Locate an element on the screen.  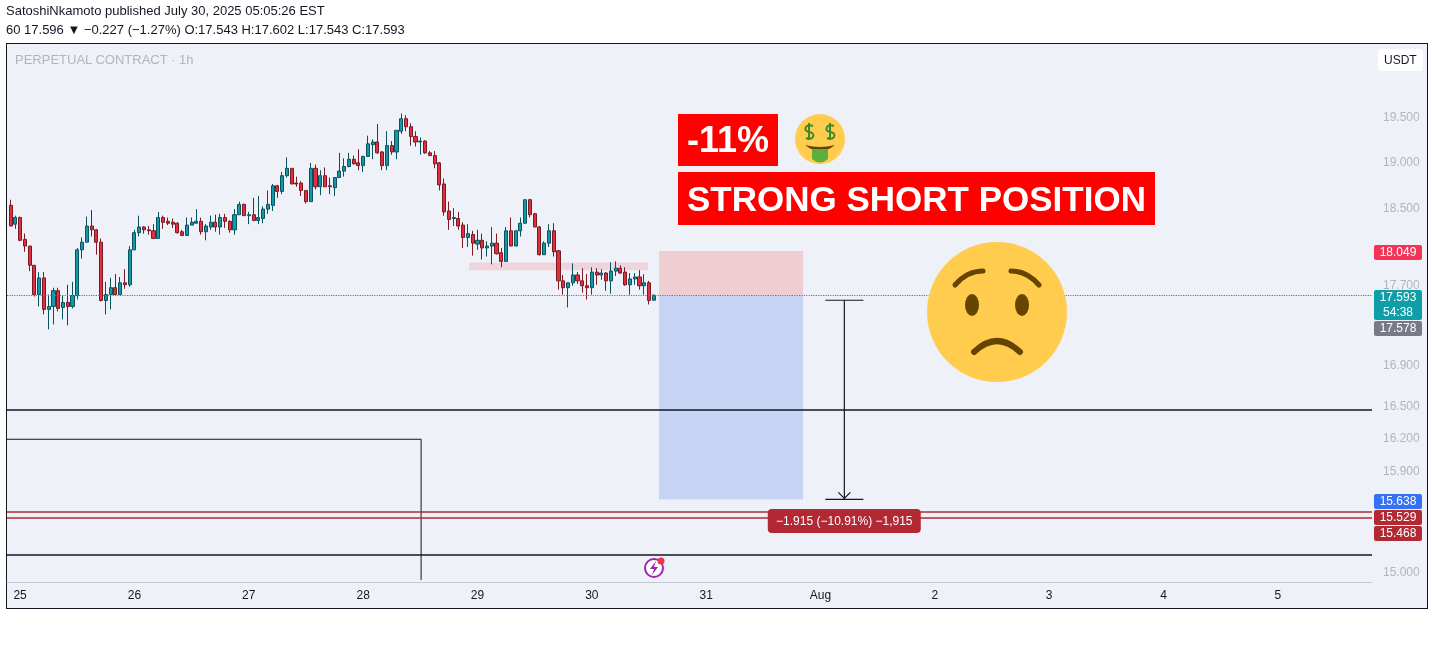
y-tick-label: 19.500 is located at coordinates (1402, 116).